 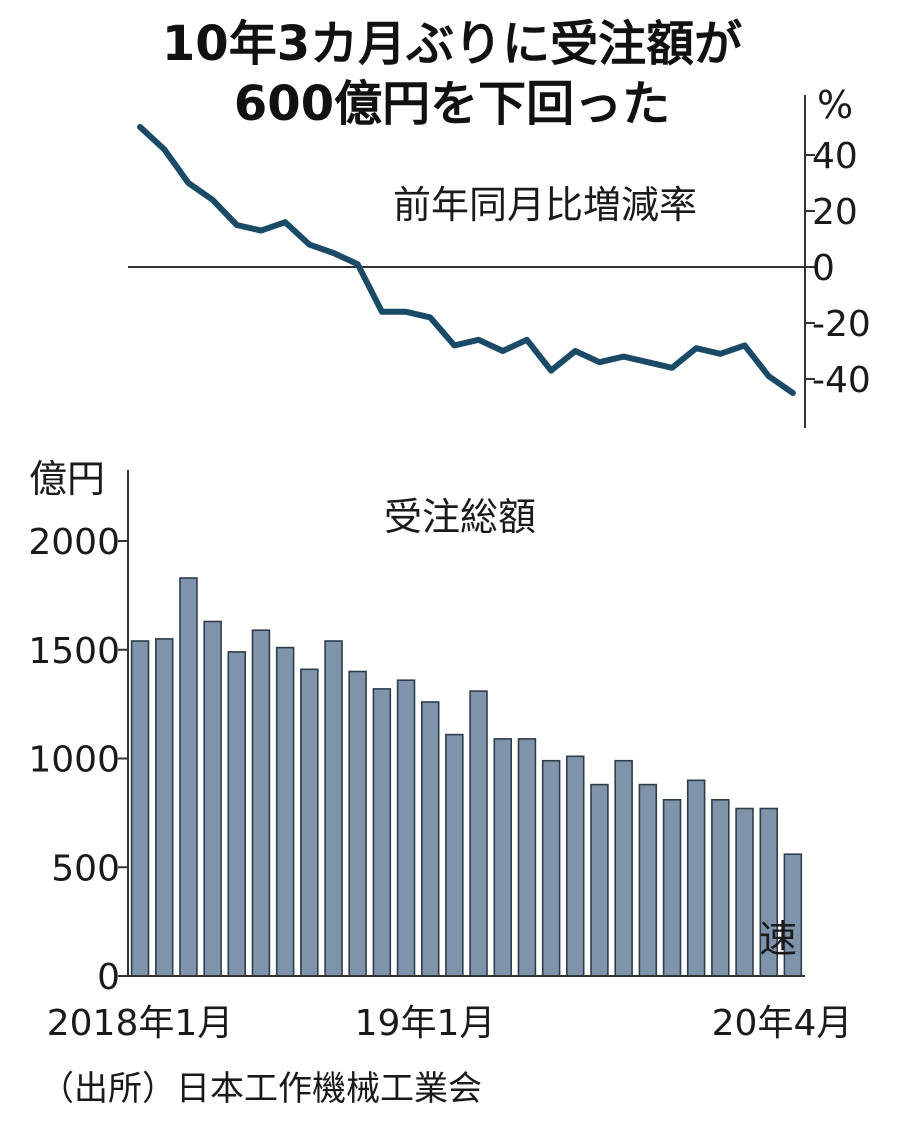 What do you see at coordinates (823, 268) in the screenshot?
I see `line-y-tick-label-0: 0` at bounding box center [823, 268].